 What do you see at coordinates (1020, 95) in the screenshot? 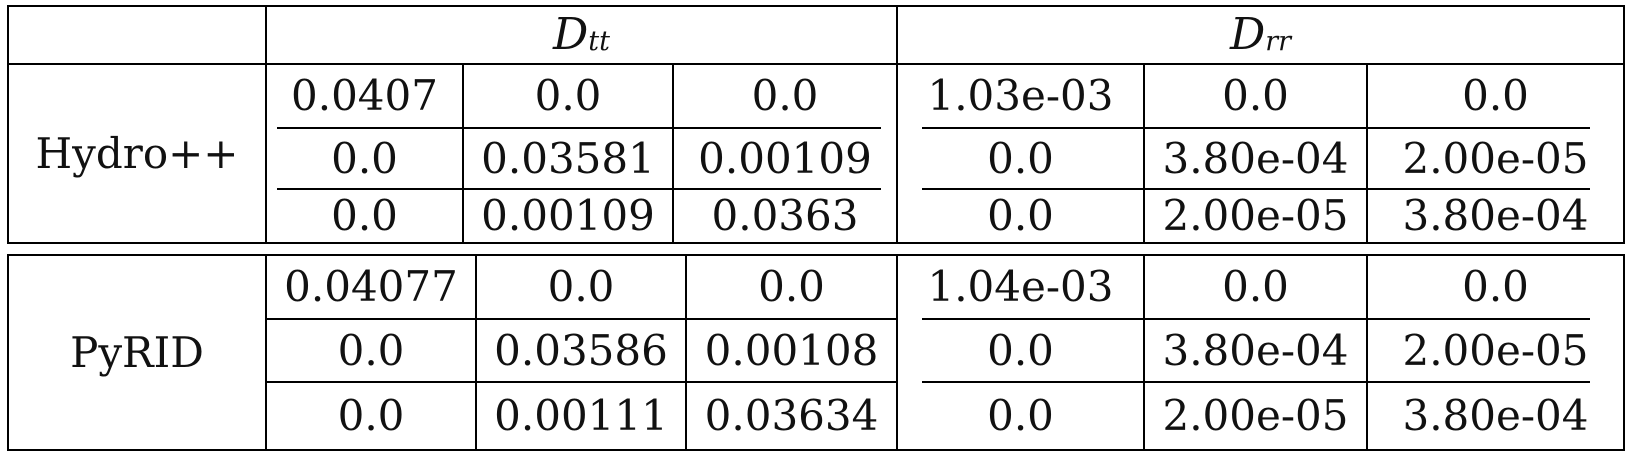
I see `matrix-cell: 1.03e-03` at bounding box center [1020, 95].